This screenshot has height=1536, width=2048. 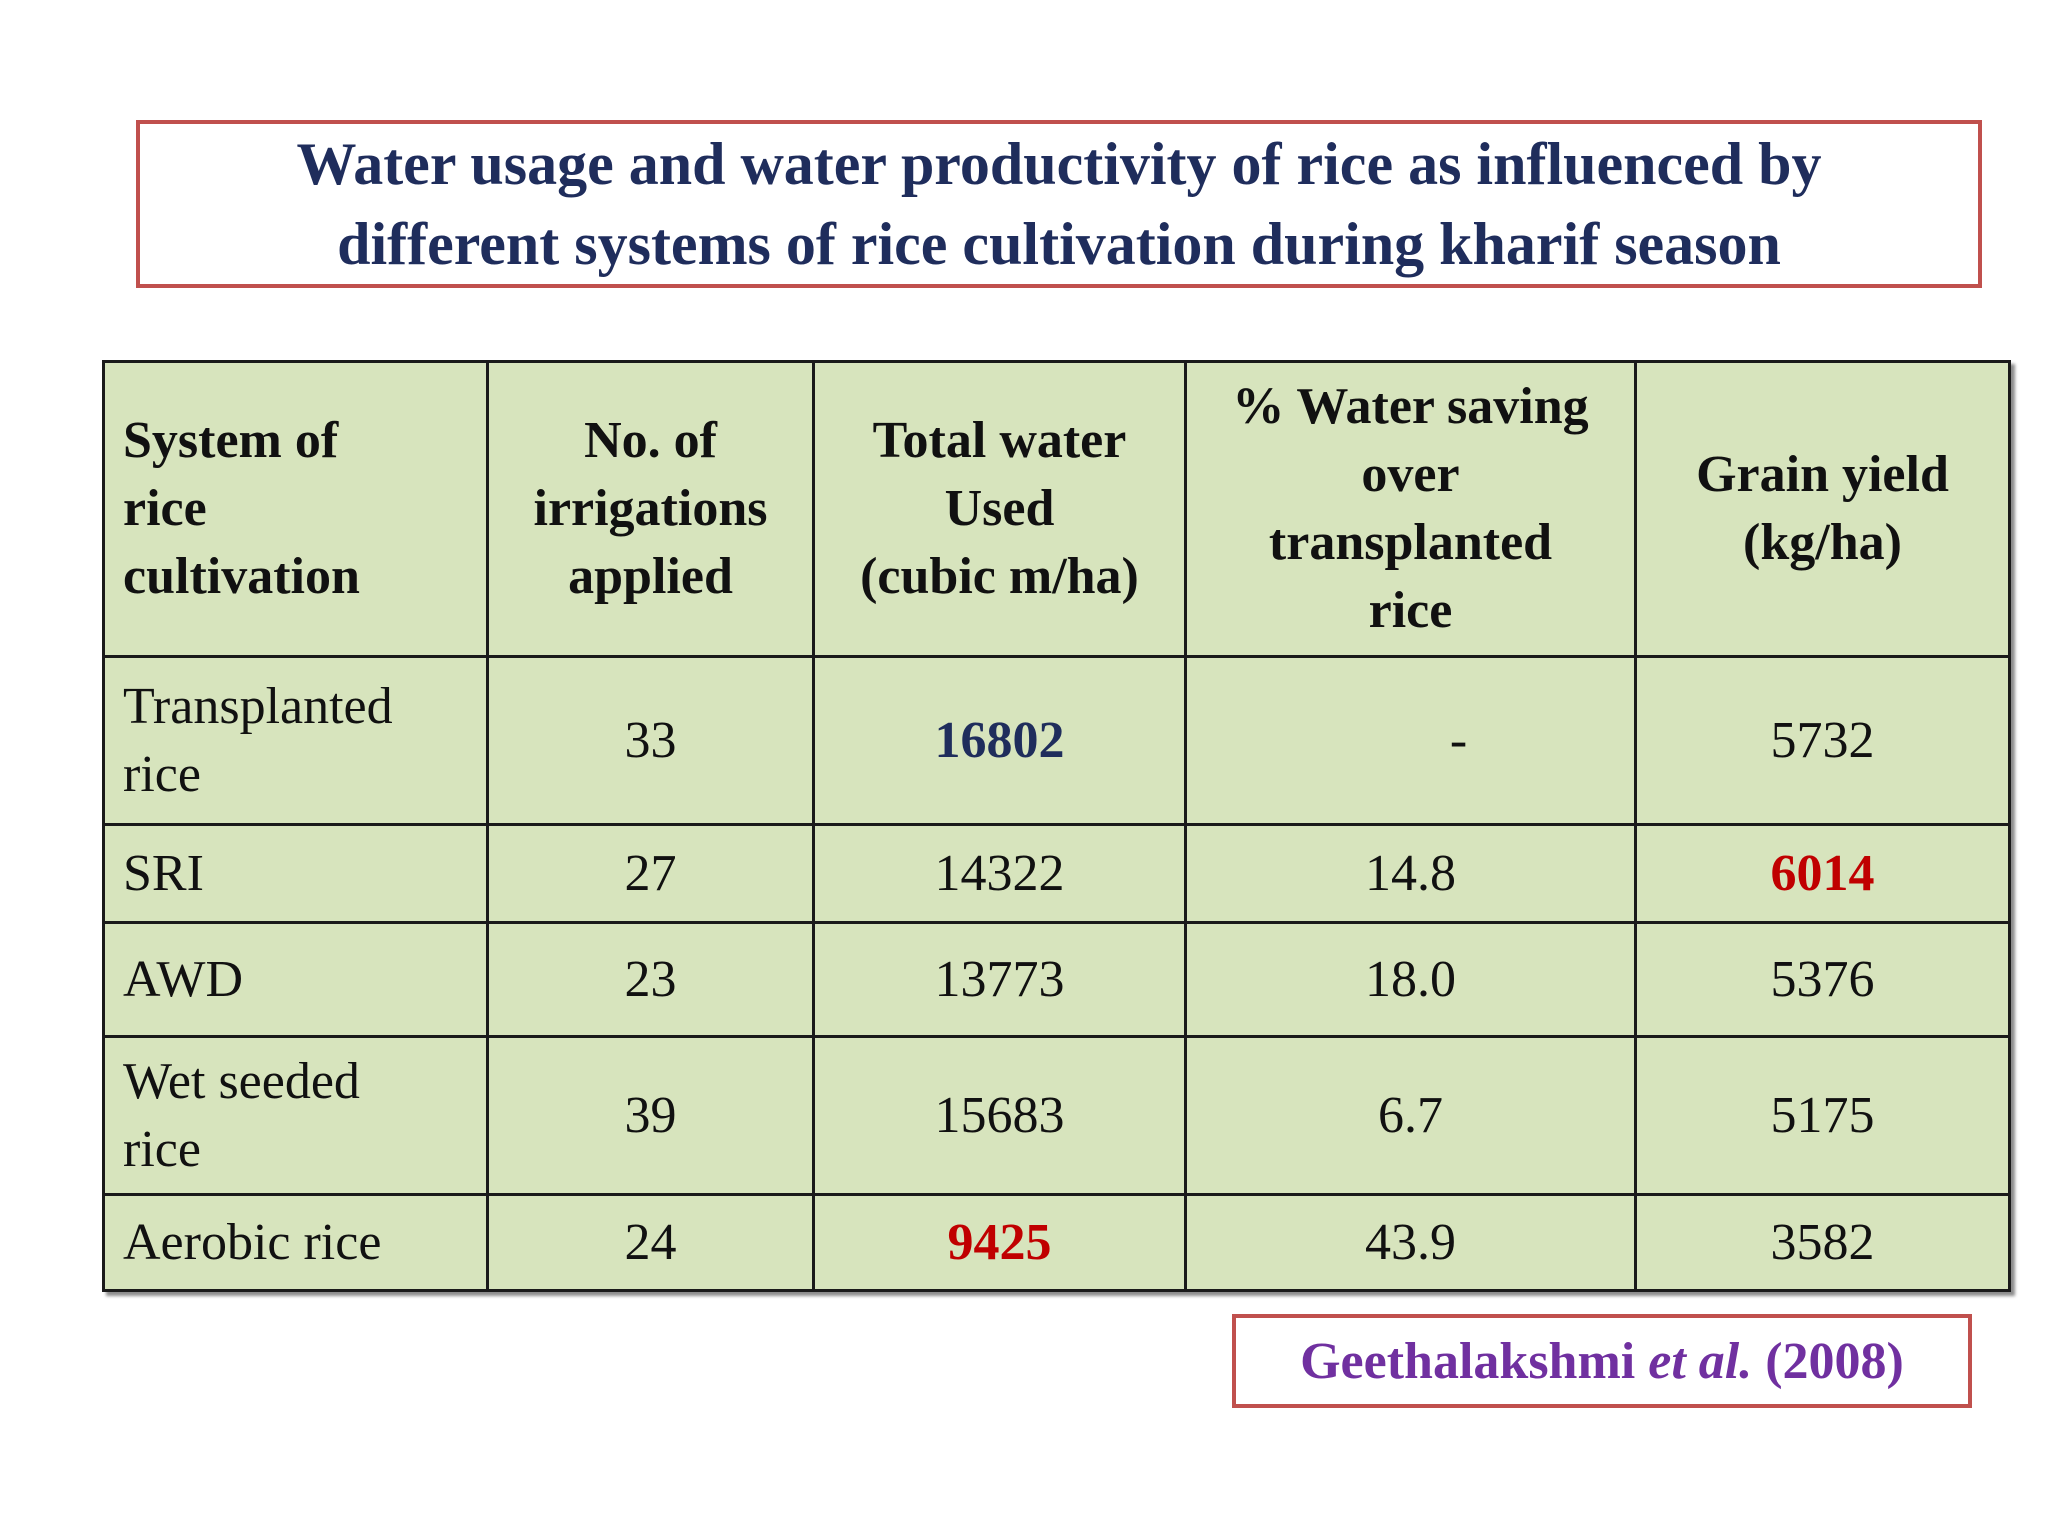 What do you see at coordinates (1822, 873) in the screenshot?
I see `cell-grain-yield: 6014` at bounding box center [1822, 873].